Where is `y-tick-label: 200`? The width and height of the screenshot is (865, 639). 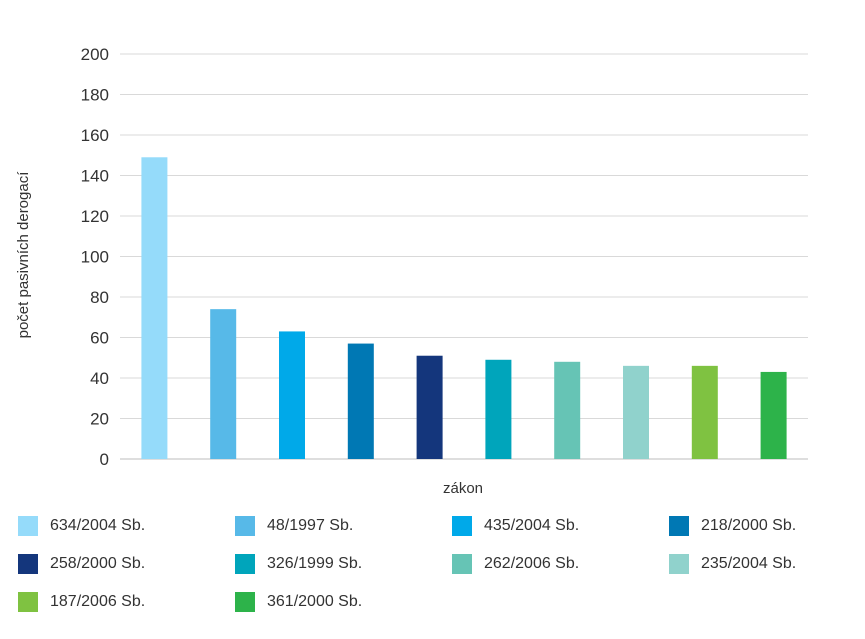 y-tick-label: 200 is located at coordinates (95, 54).